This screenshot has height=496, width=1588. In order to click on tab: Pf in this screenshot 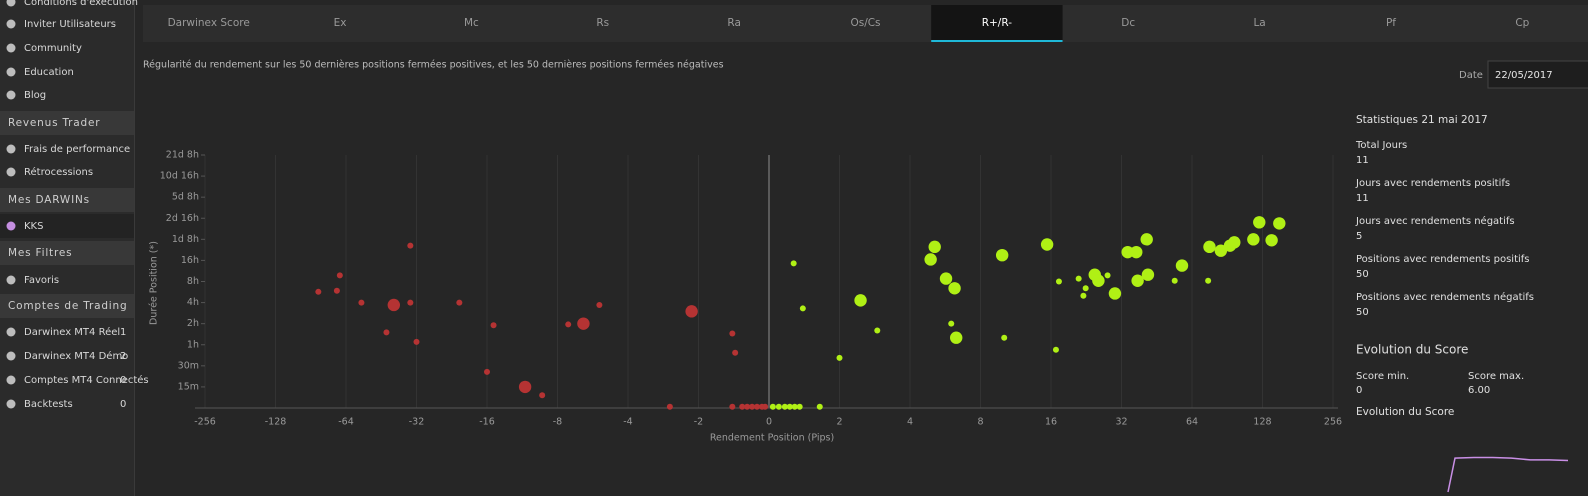, I will do `click(1391, 23)`.